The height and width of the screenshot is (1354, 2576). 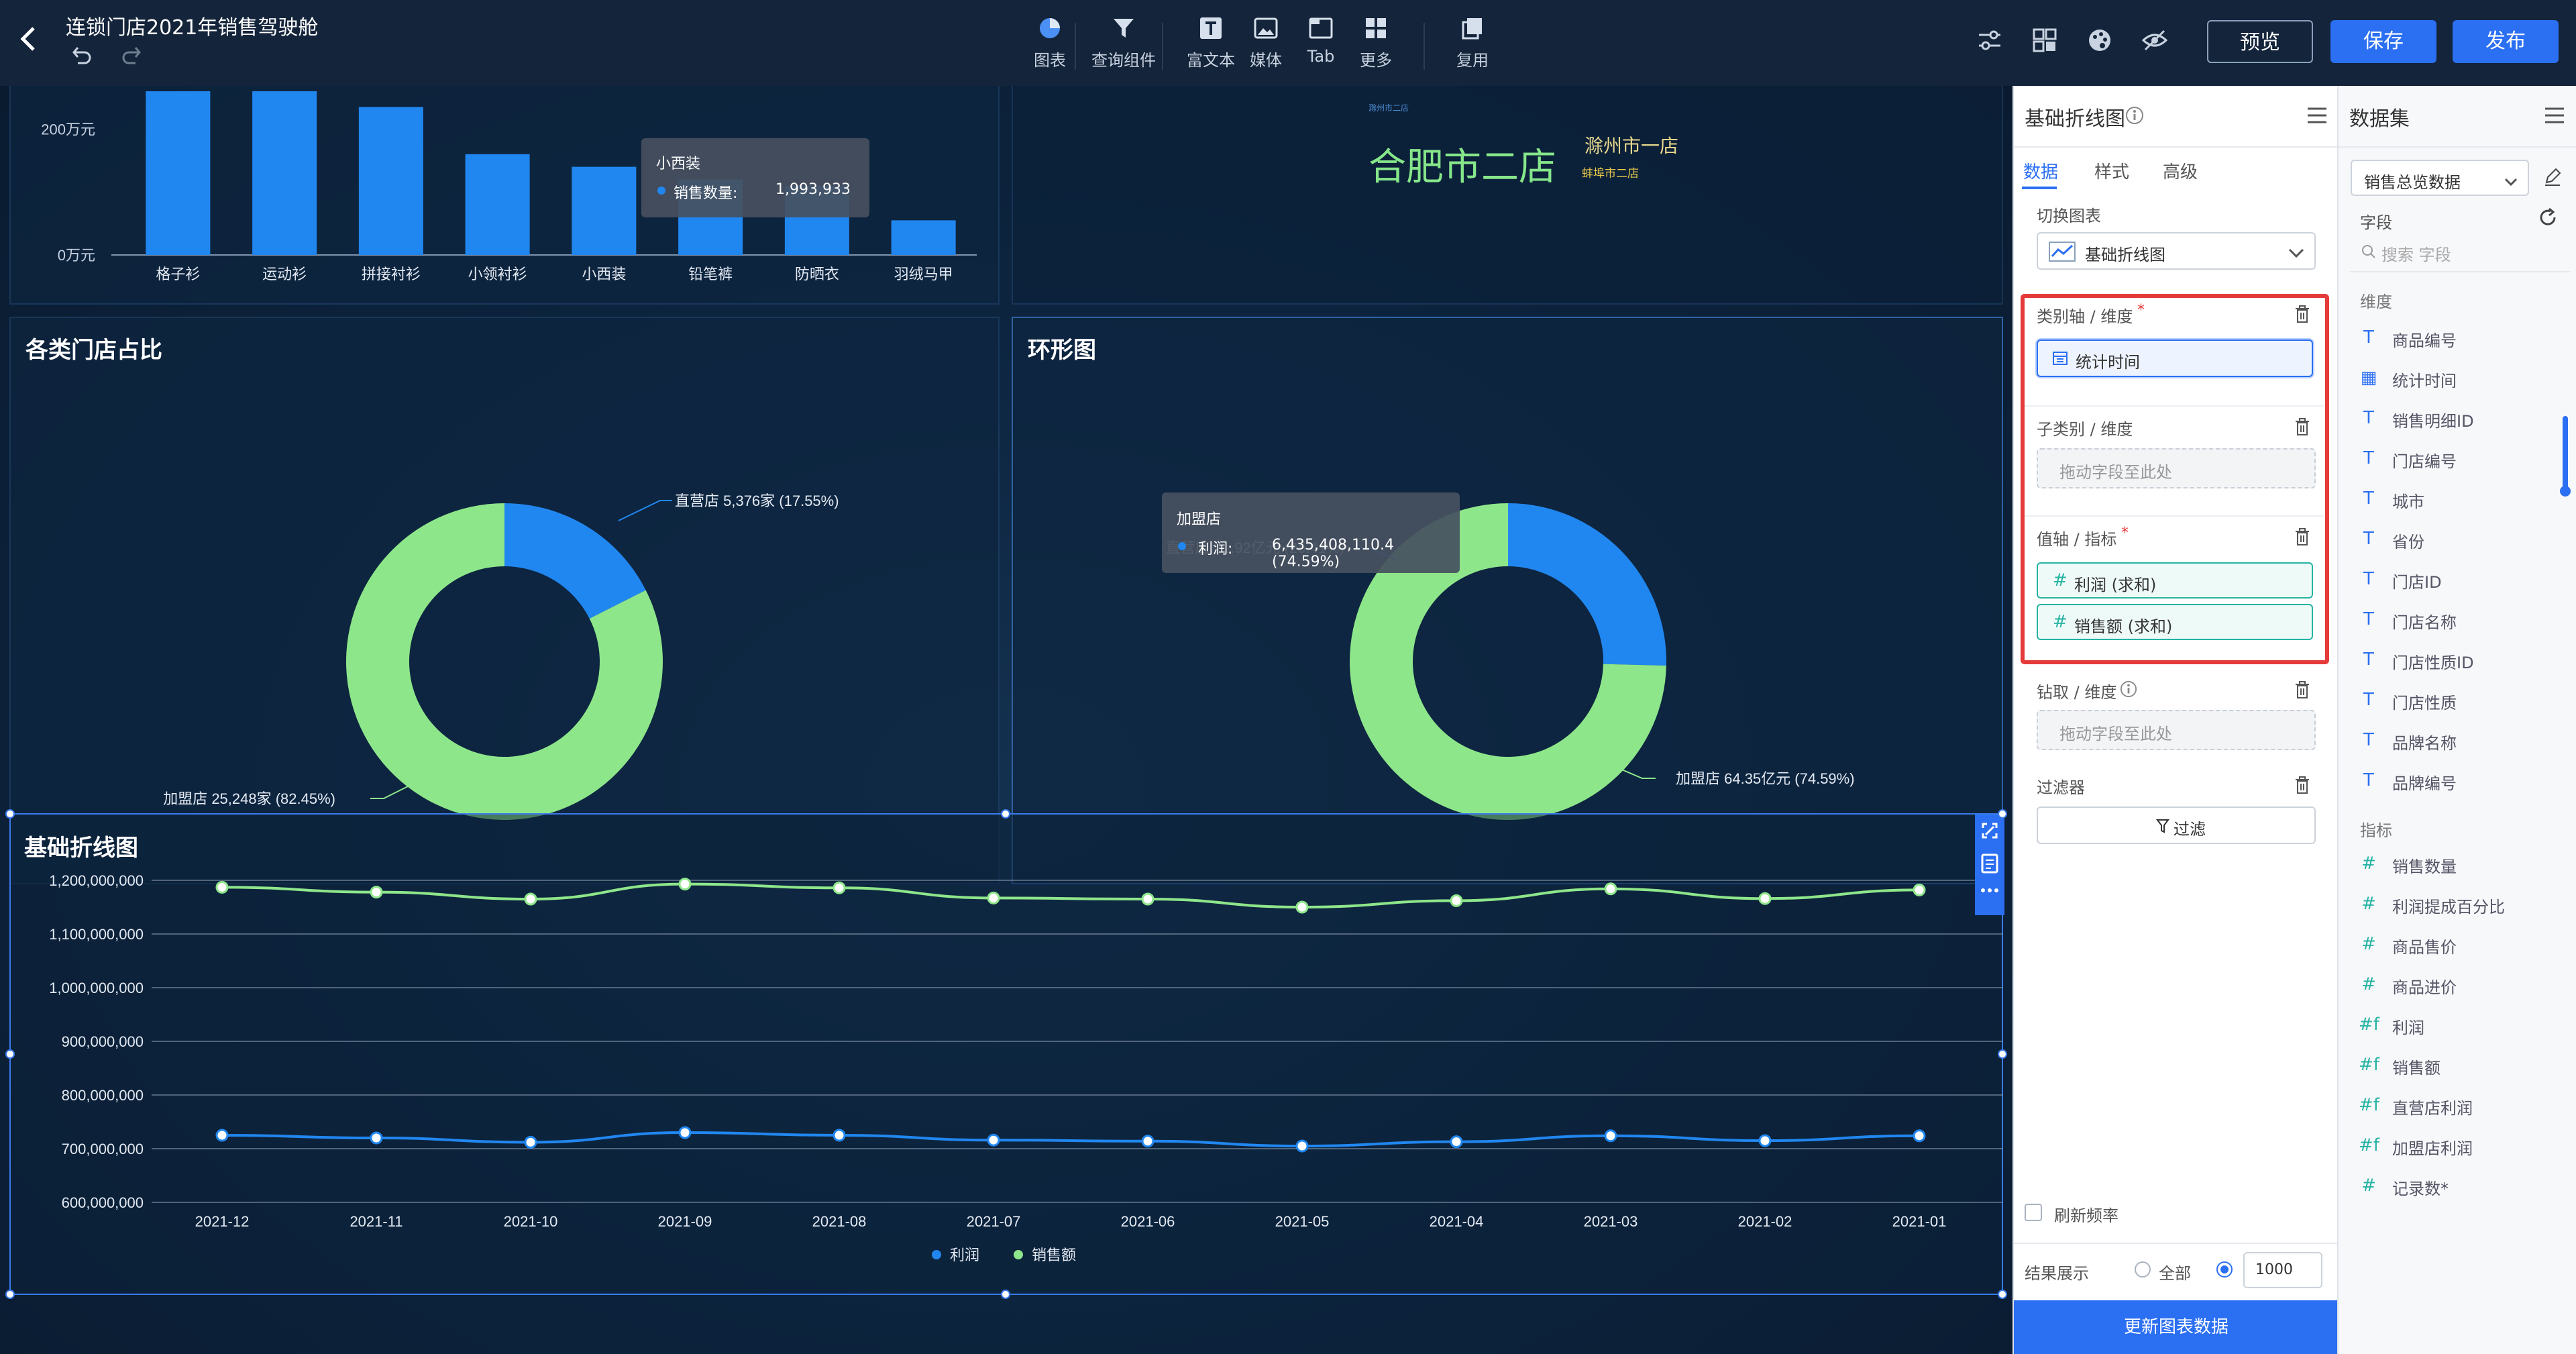 I want to click on tool-query: 查询组件, so click(x=1124, y=43).